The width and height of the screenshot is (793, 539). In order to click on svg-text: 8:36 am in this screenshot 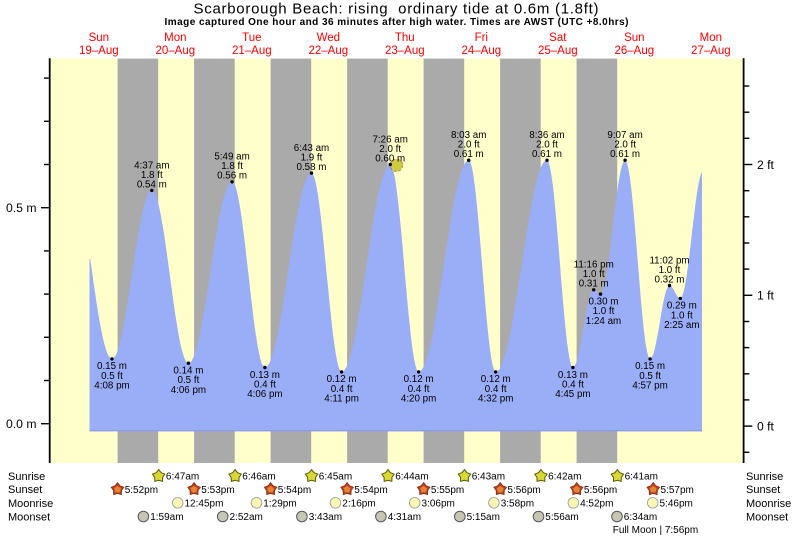, I will do `click(546, 135)`.